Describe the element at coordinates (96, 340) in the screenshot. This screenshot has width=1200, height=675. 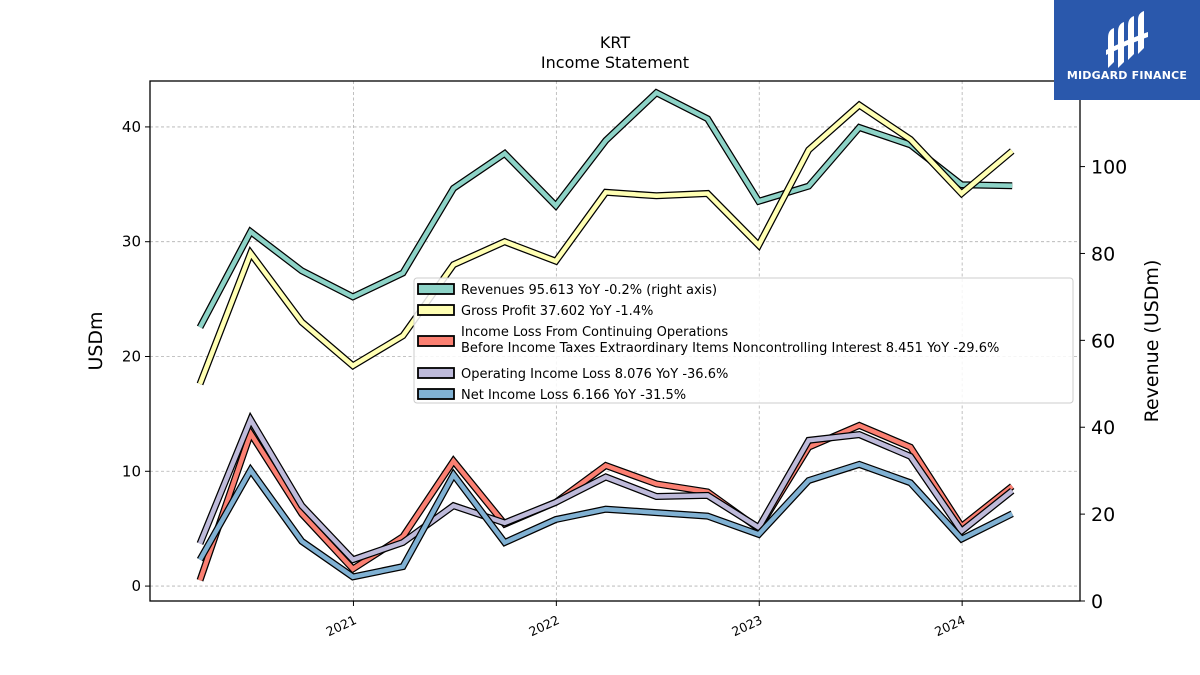
I see `left-y-axis-label: USDm` at that location.